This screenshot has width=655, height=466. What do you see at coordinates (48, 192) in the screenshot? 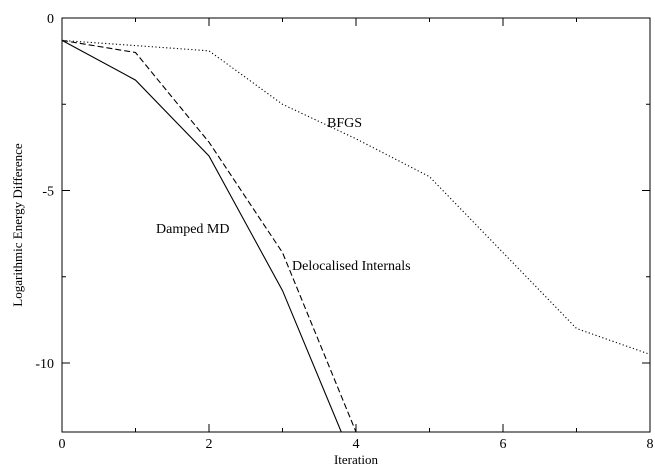
I see `y-tick-label: -5` at bounding box center [48, 192].